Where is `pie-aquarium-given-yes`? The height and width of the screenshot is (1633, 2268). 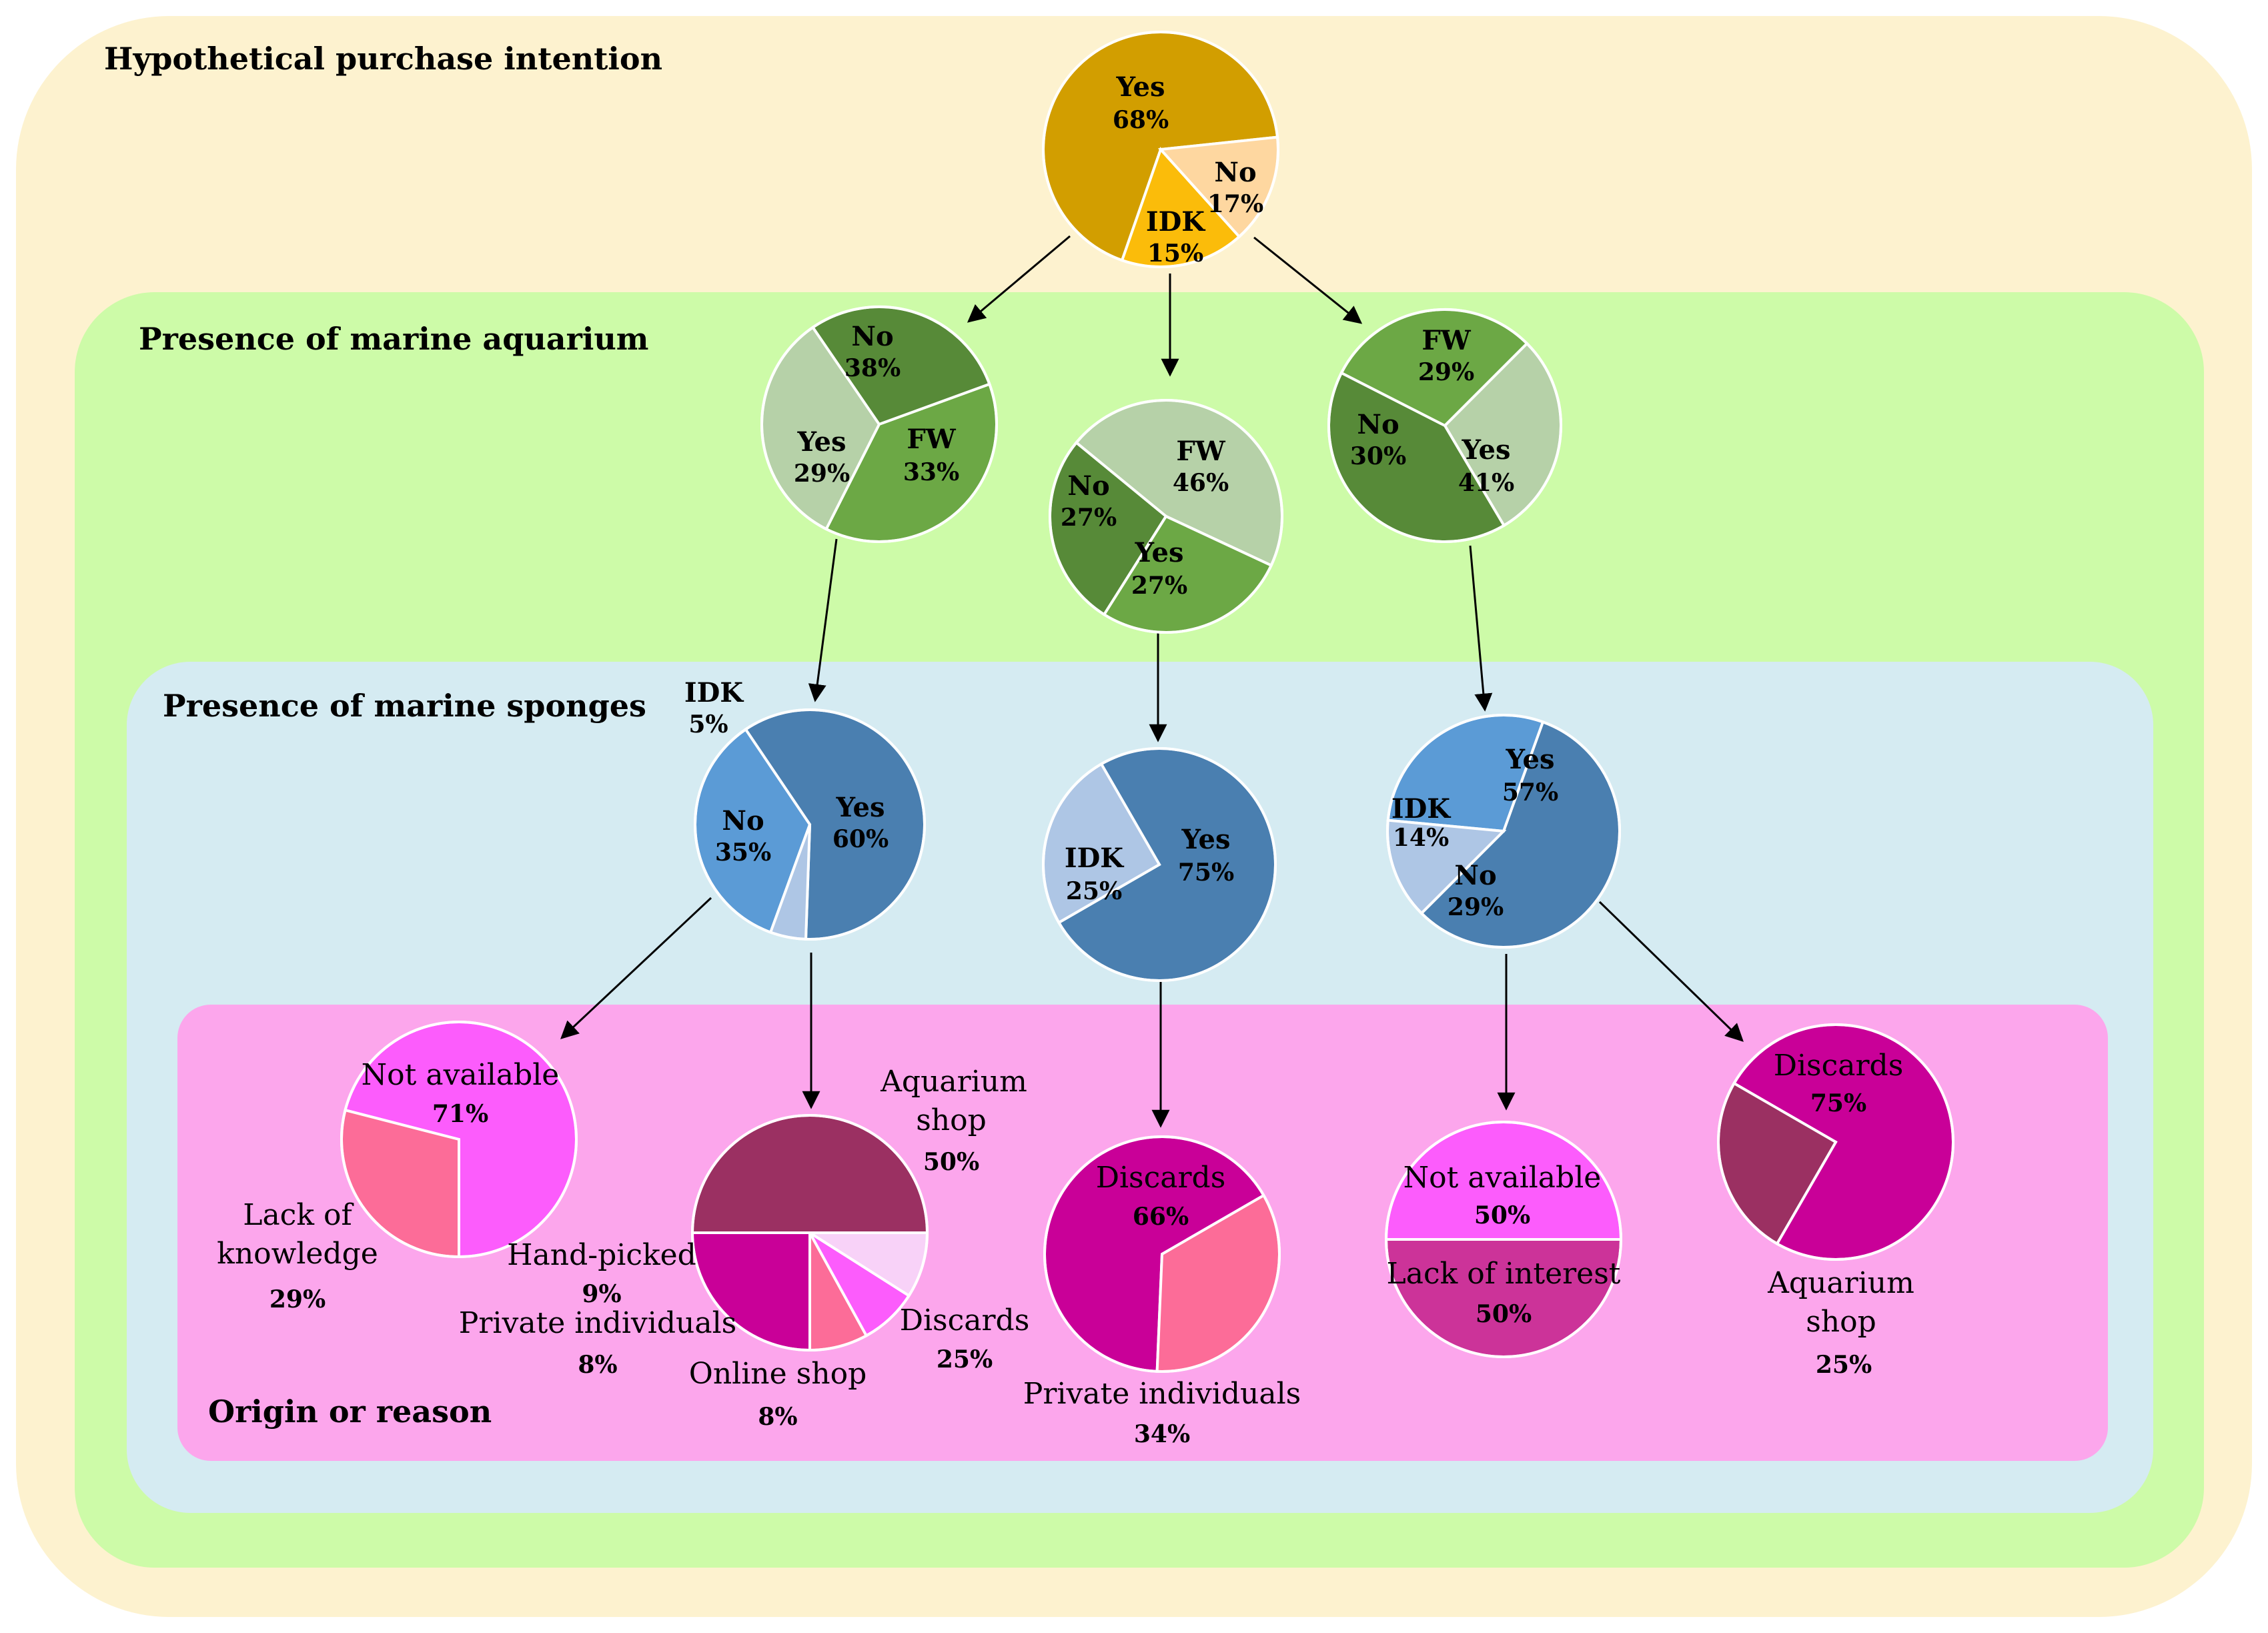
pie-aquarium-given-yes is located at coordinates (879, 424).